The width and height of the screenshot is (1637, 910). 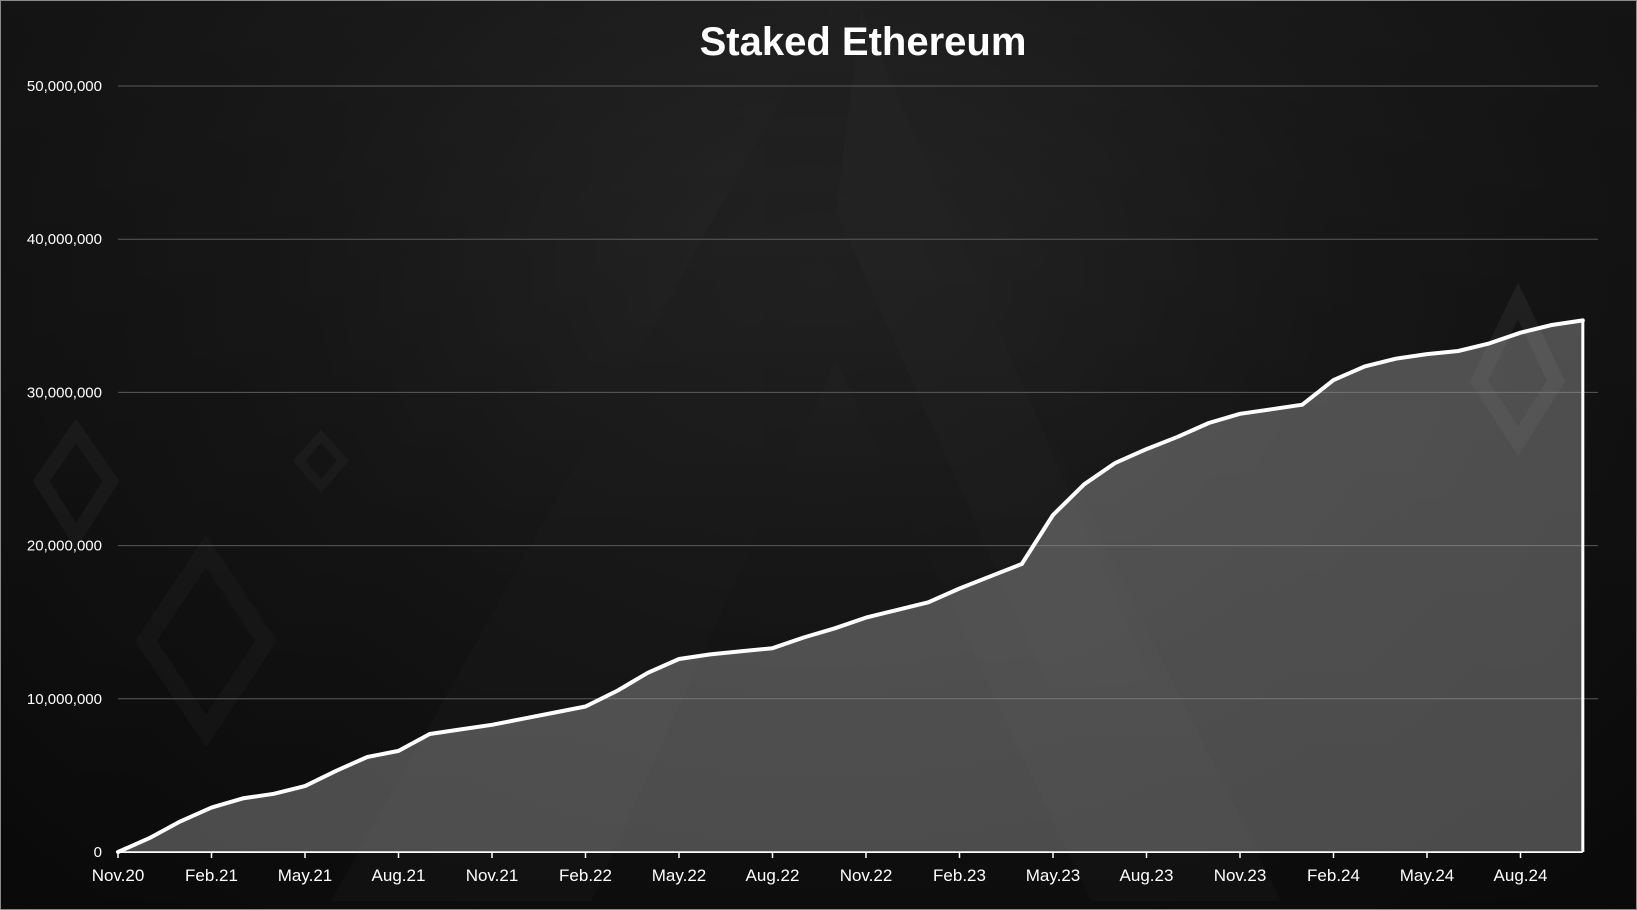 What do you see at coordinates (399, 875) in the screenshot?
I see `x-tick-label: Aug.21` at bounding box center [399, 875].